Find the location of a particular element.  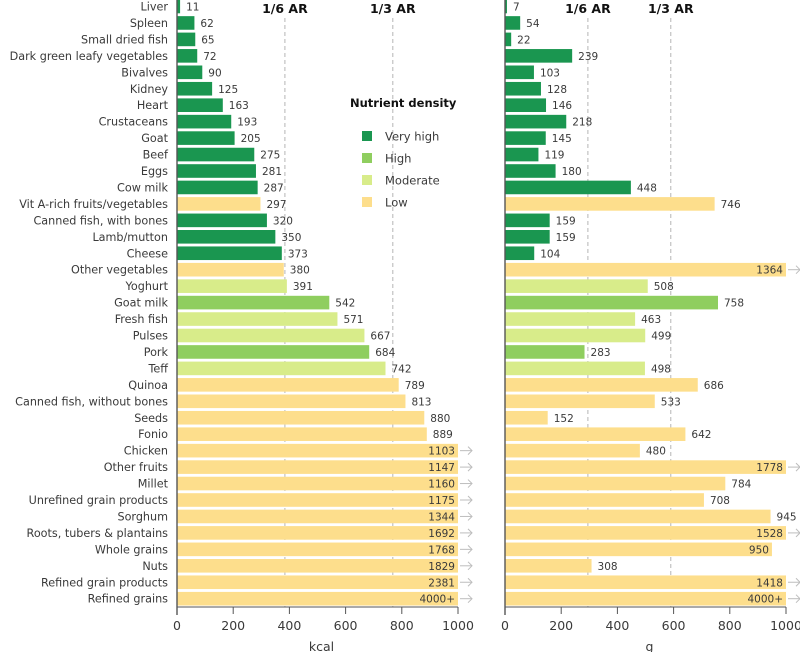

value-label: 1418 is located at coordinates (769, 583).